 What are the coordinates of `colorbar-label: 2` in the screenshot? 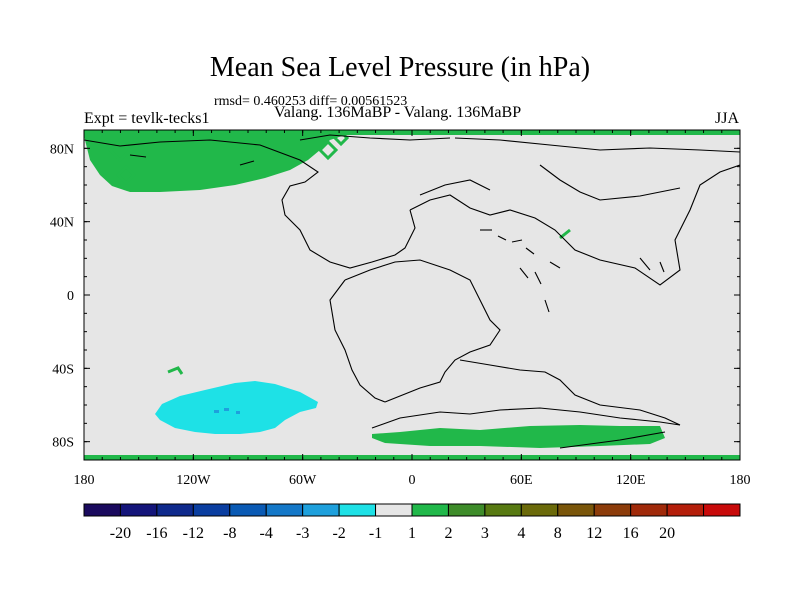 It's located at (448, 533).